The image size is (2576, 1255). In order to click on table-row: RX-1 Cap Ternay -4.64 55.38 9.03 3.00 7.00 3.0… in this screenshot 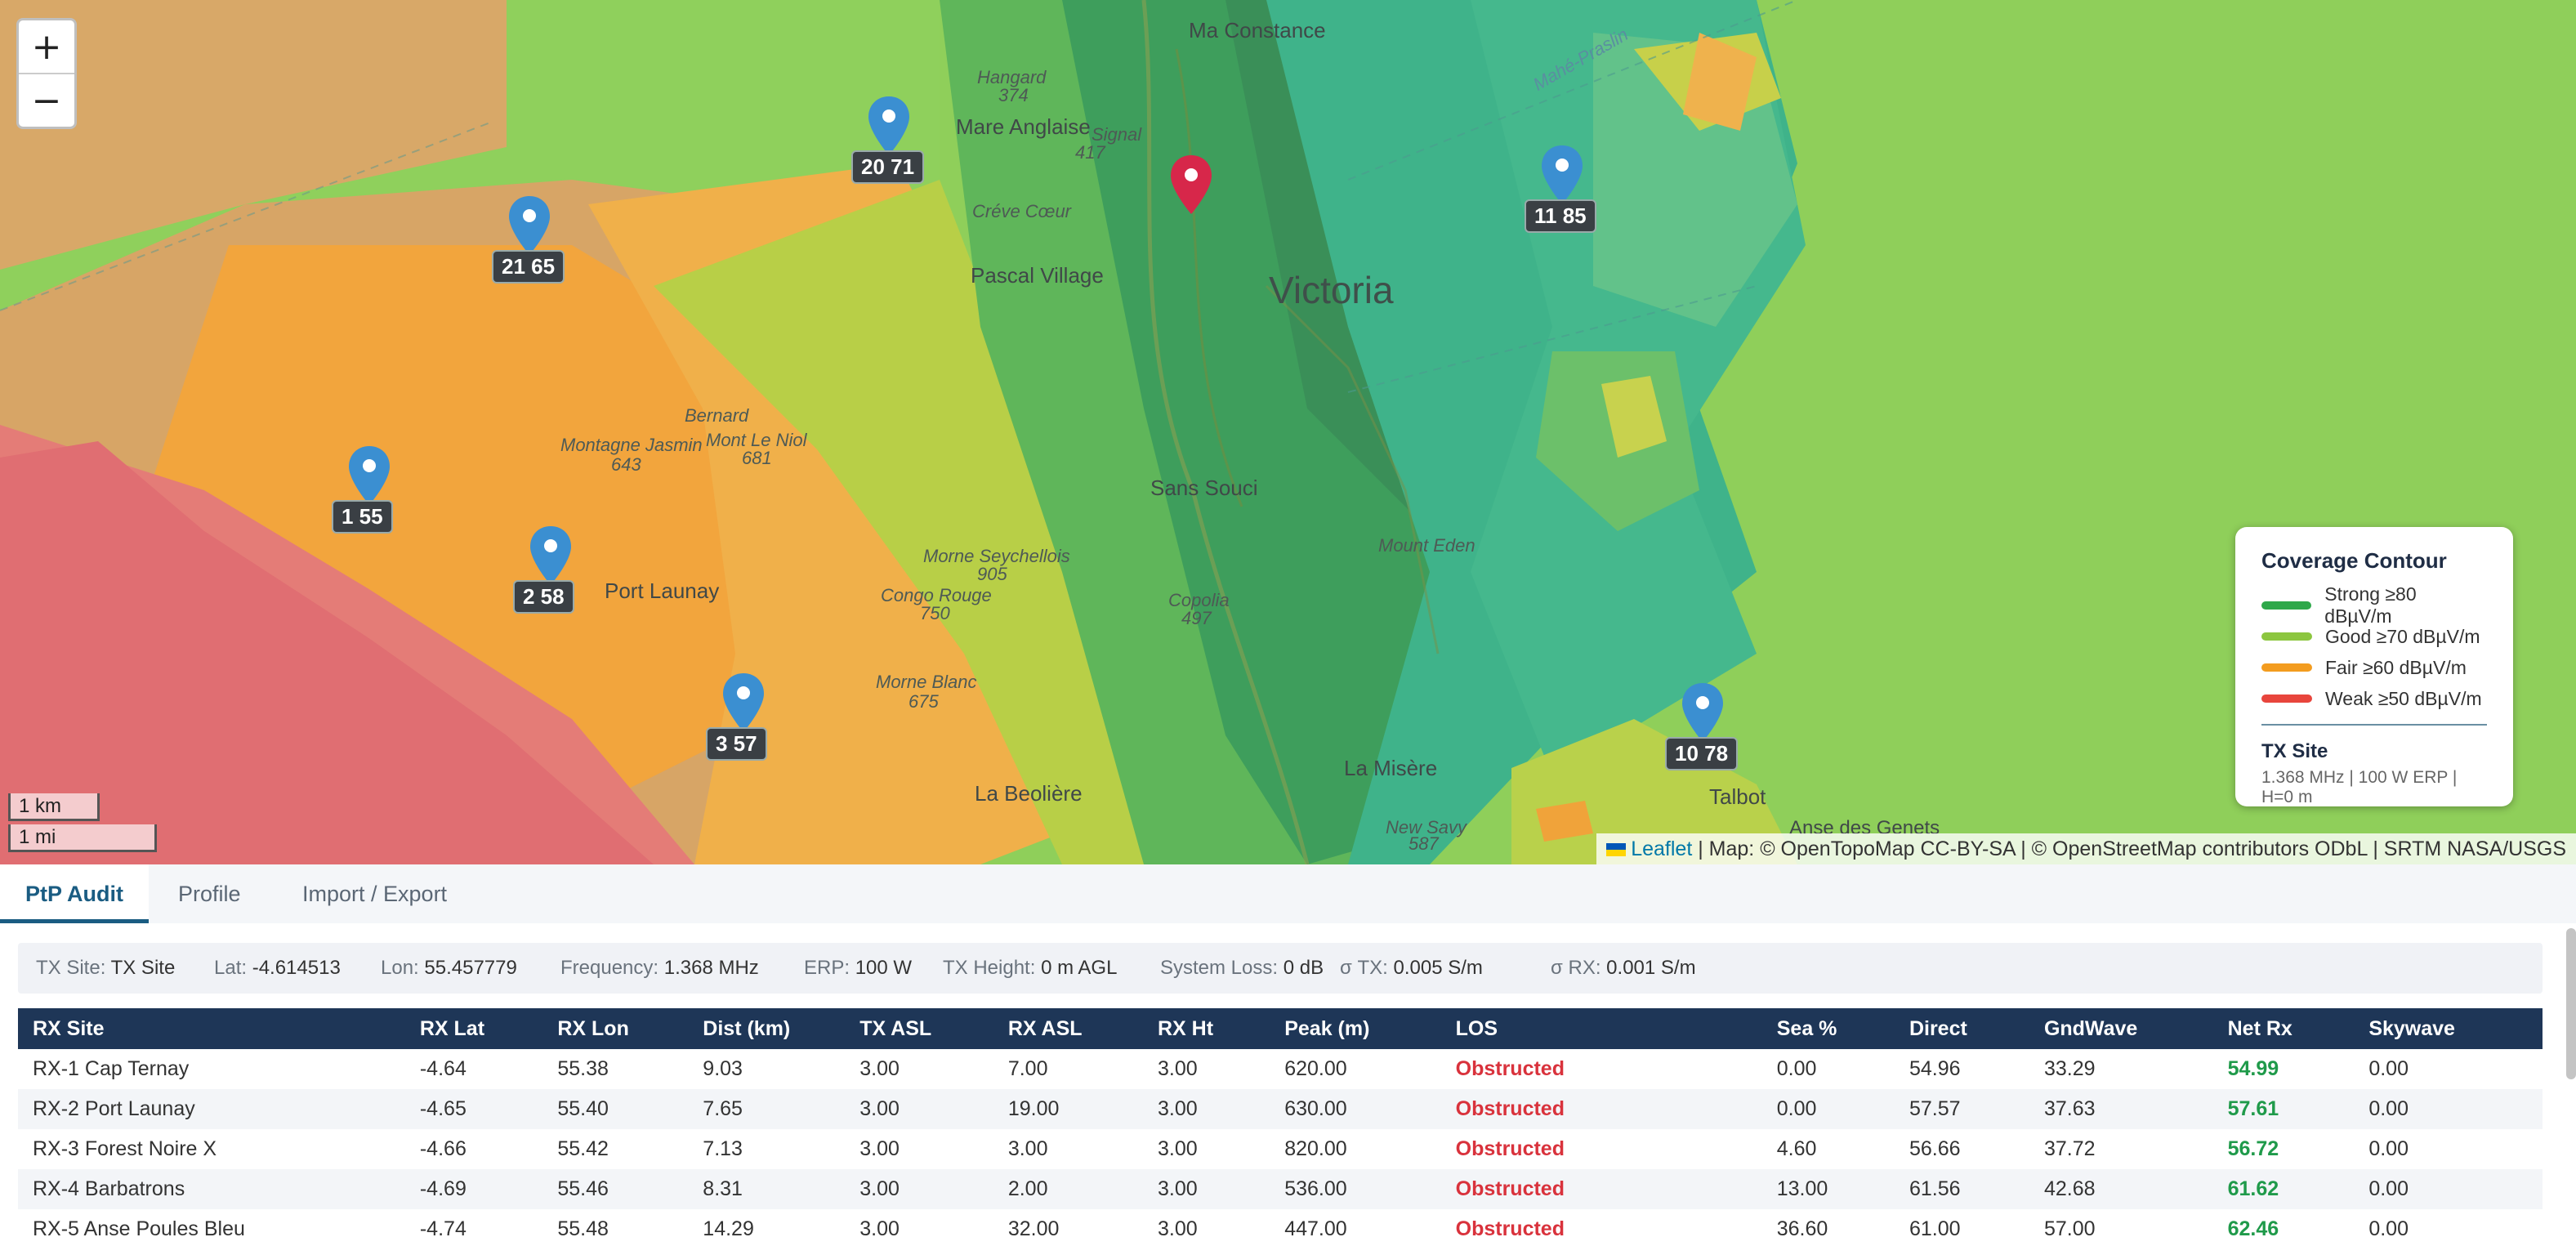, I will do `click(1280, 1069)`.